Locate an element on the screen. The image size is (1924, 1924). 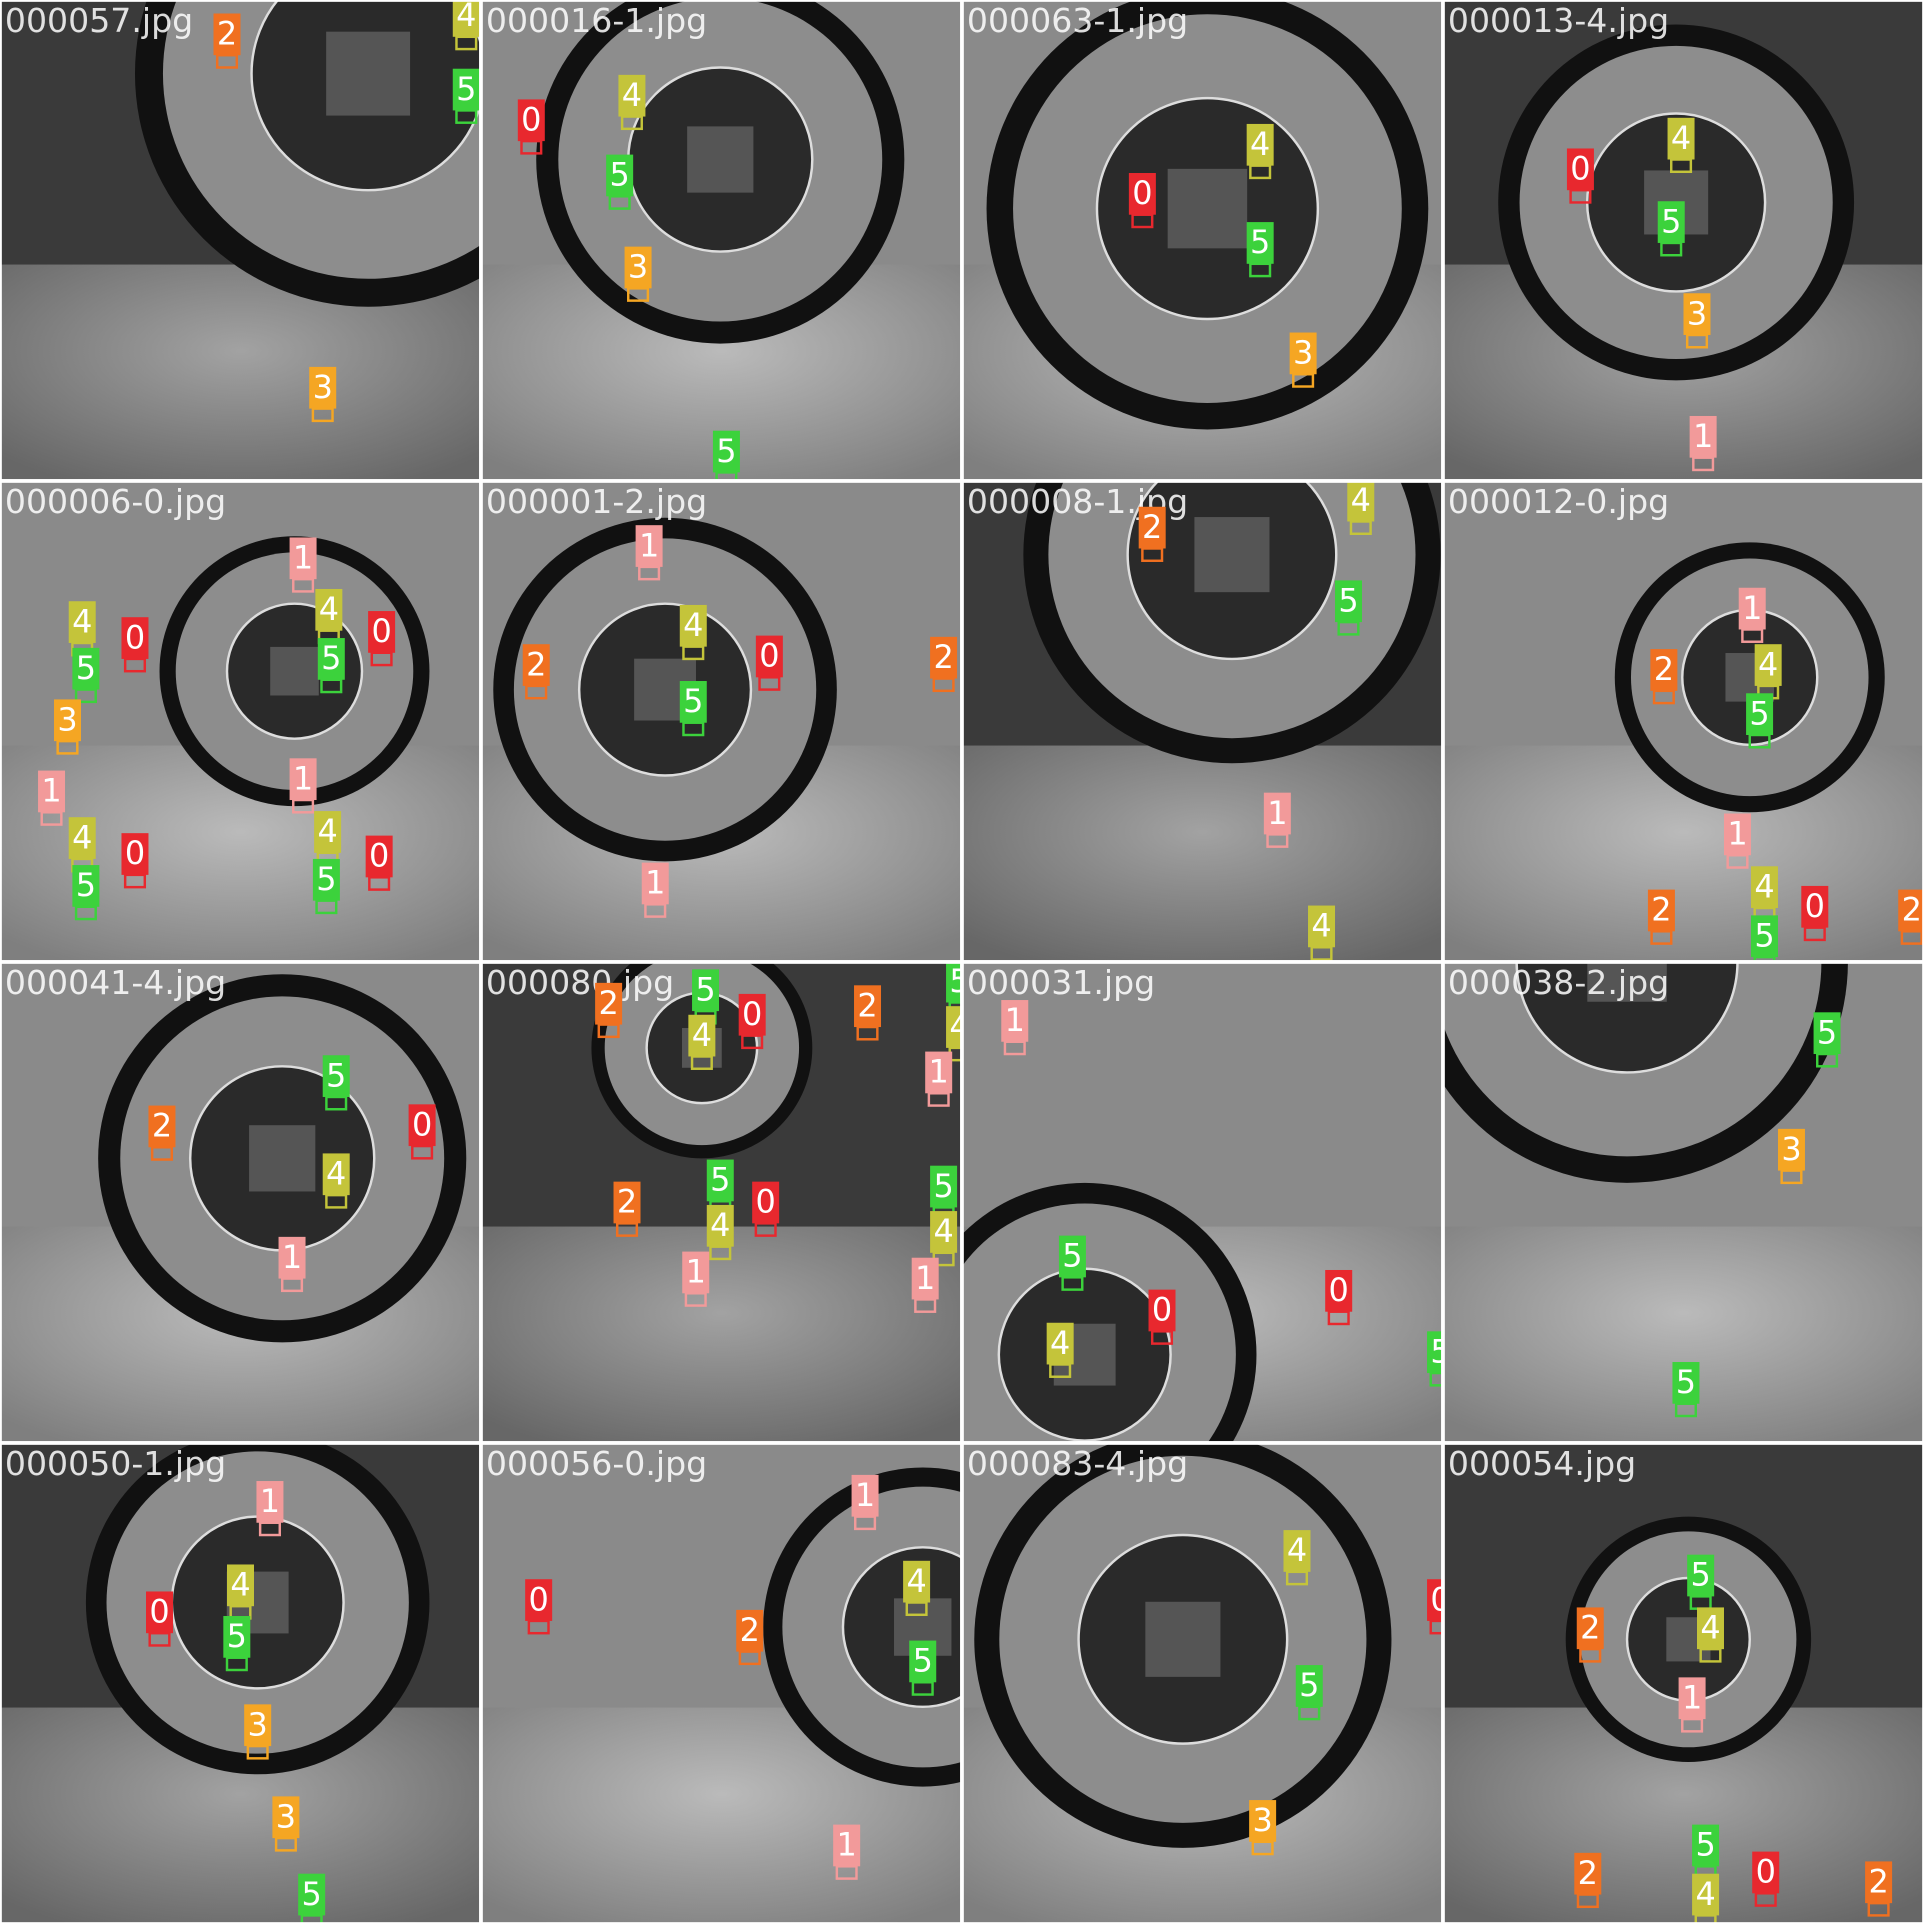
tile-content: 000050-1.jpg 1 4 0 5 3 3 5 is located at coordinates (240, 1683).